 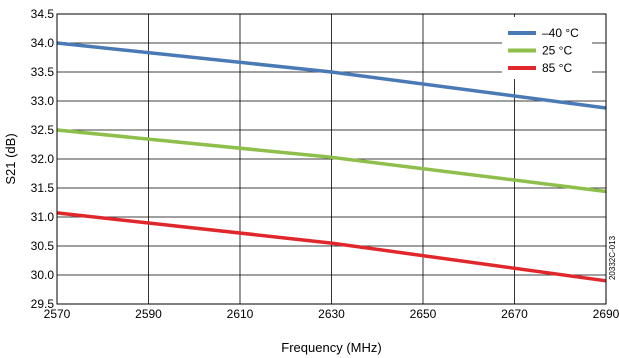 I want to click on x-tick-label: 2610, so click(x=240, y=314).